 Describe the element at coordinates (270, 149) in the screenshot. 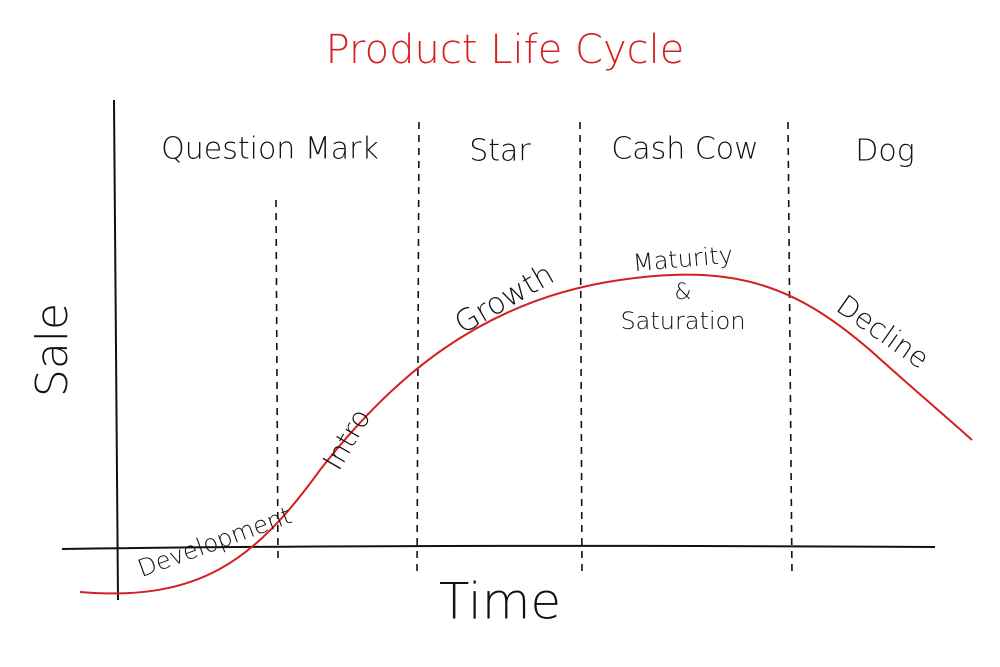

I see `phase-label: Question Mark` at that location.